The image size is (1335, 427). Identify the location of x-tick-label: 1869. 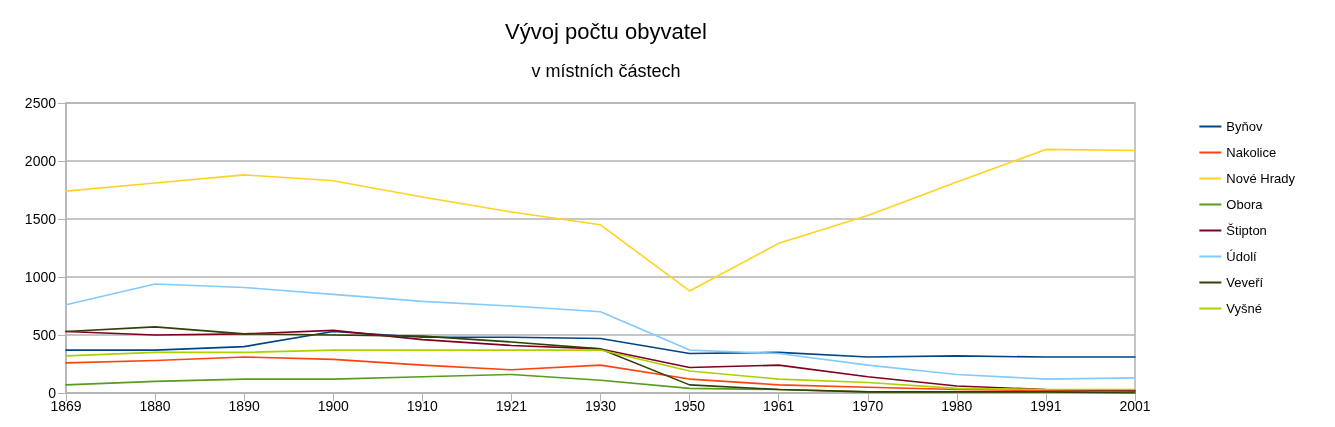
(66, 406).